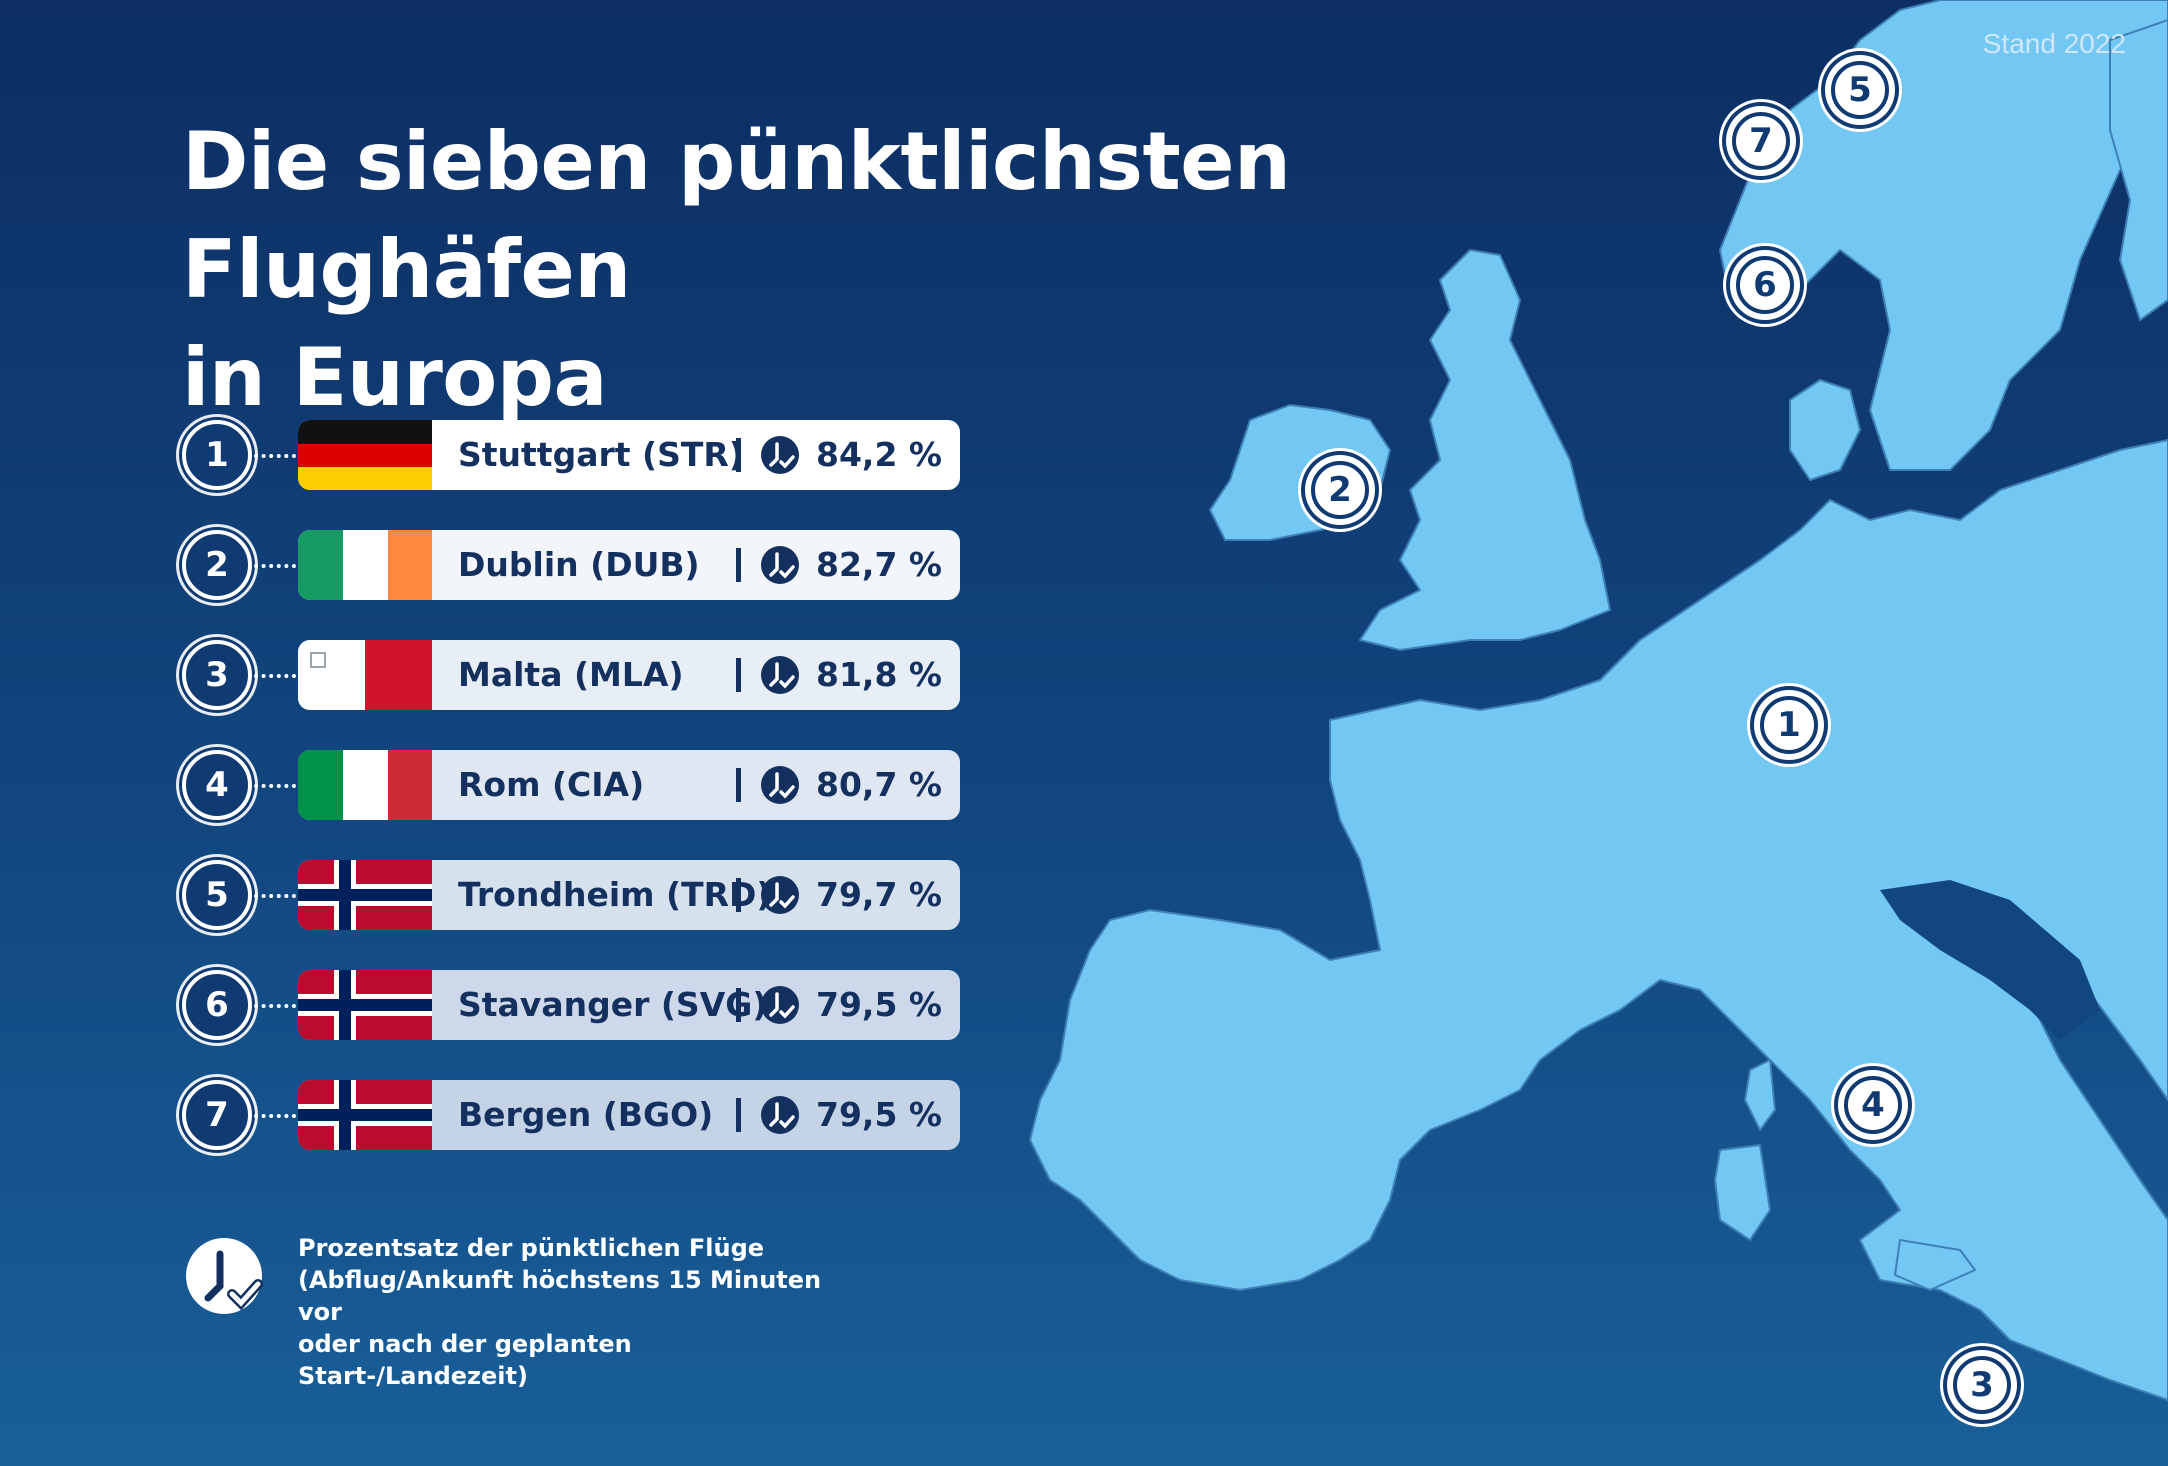 This screenshot has height=1466, width=2168. What do you see at coordinates (551, 784) in the screenshot?
I see `airport-name: Rom (CIA)` at bounding box center [551, 784].